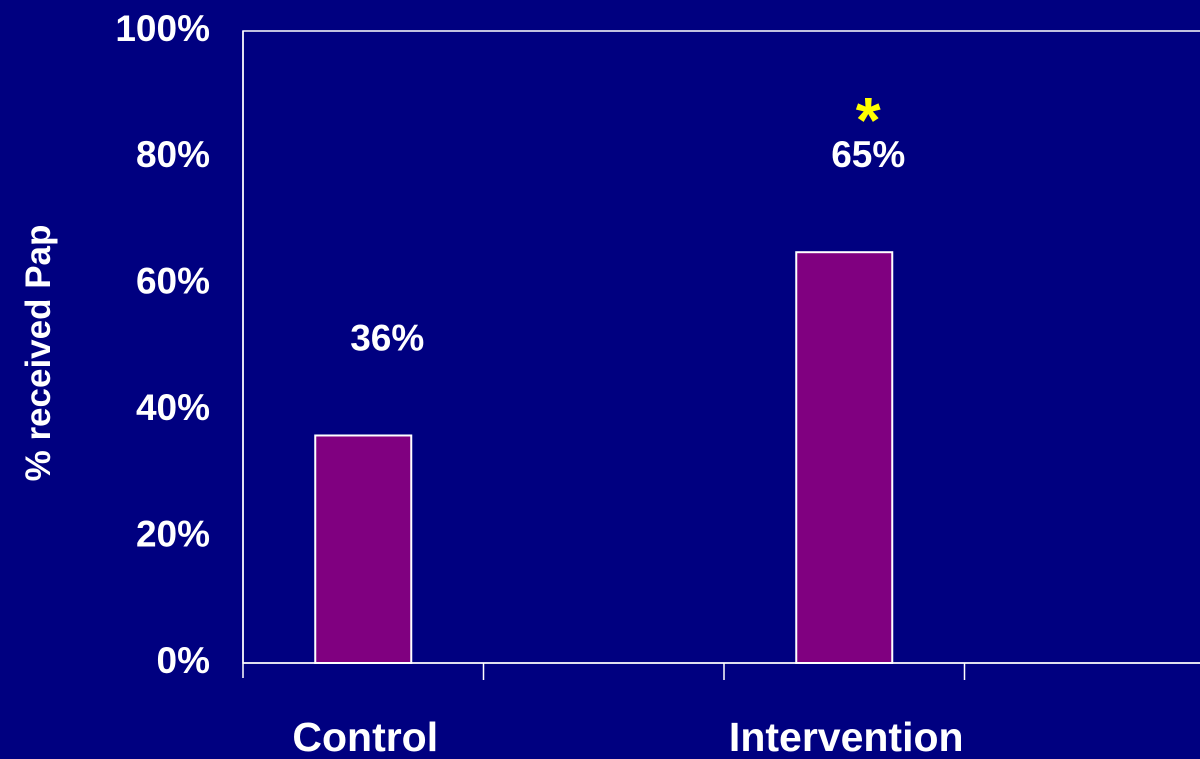  What do you see at coordinates (868, 120) in the screenshot?
I see `significance-asterisk: *` at bounding box center [868, 120].